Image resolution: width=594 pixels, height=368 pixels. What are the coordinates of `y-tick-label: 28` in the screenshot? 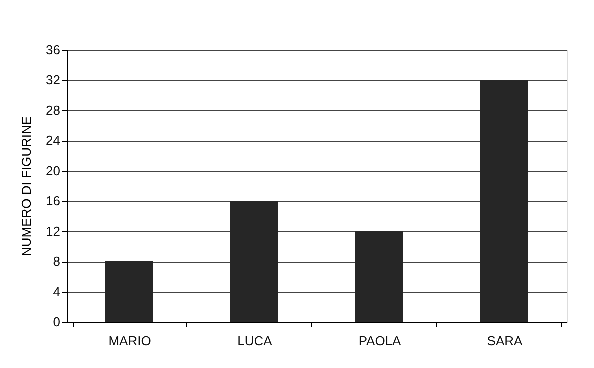 It's located at (53, 110).